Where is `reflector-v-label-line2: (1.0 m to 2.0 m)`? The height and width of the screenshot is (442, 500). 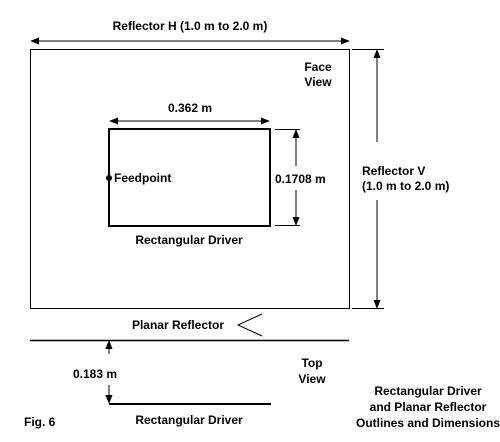
reflector-v-label-line2: (1.0 m to 2.0 m) is located at coordinates (405, 186).